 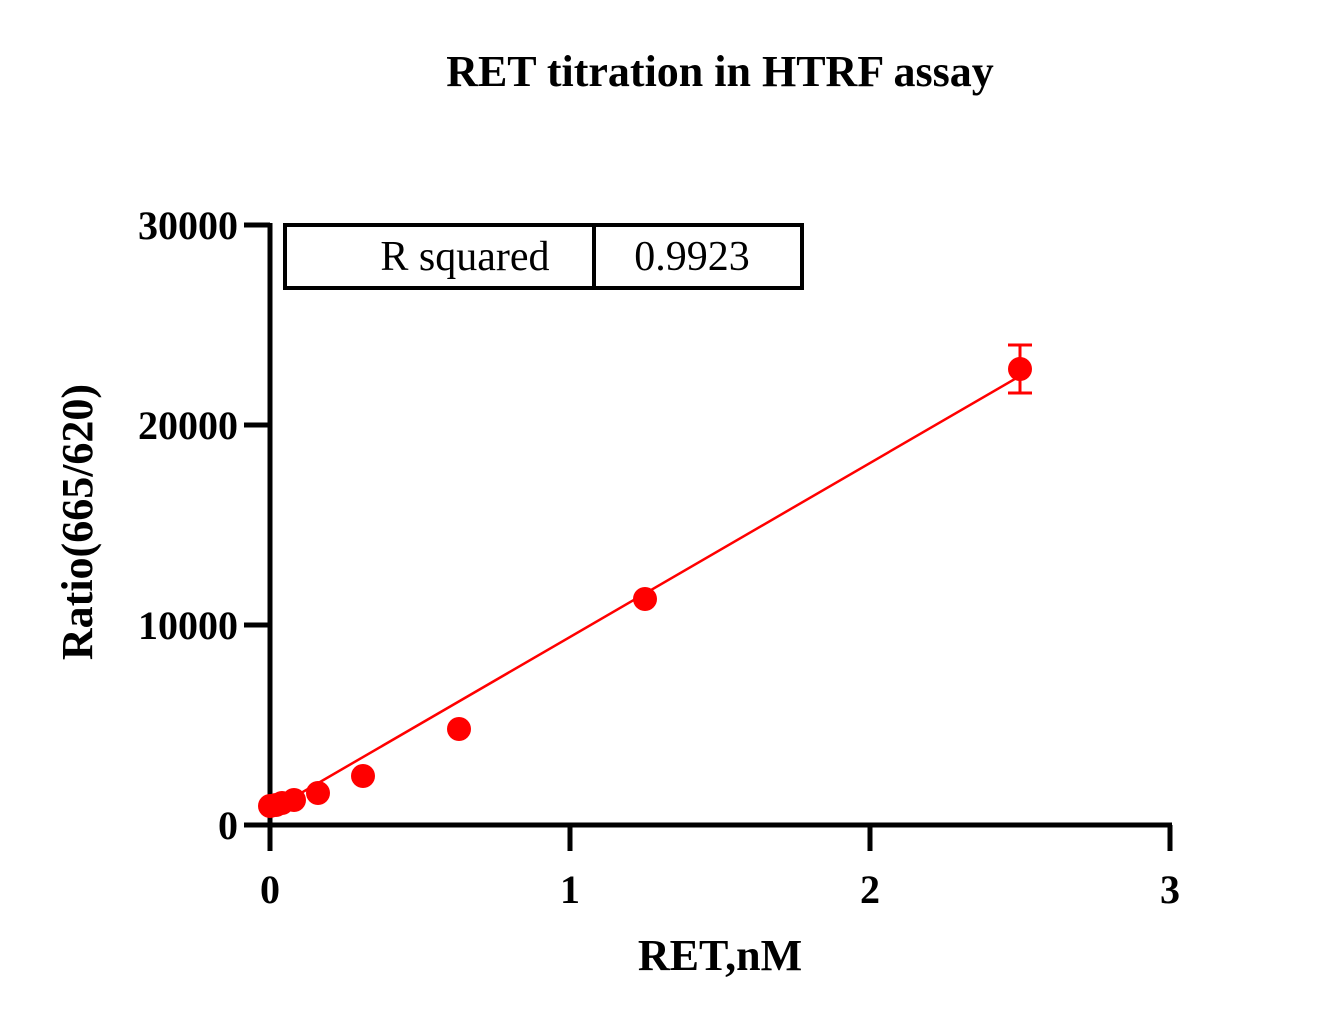 I want to click on y-tick-label: 20000, so click(x=188, y=425).